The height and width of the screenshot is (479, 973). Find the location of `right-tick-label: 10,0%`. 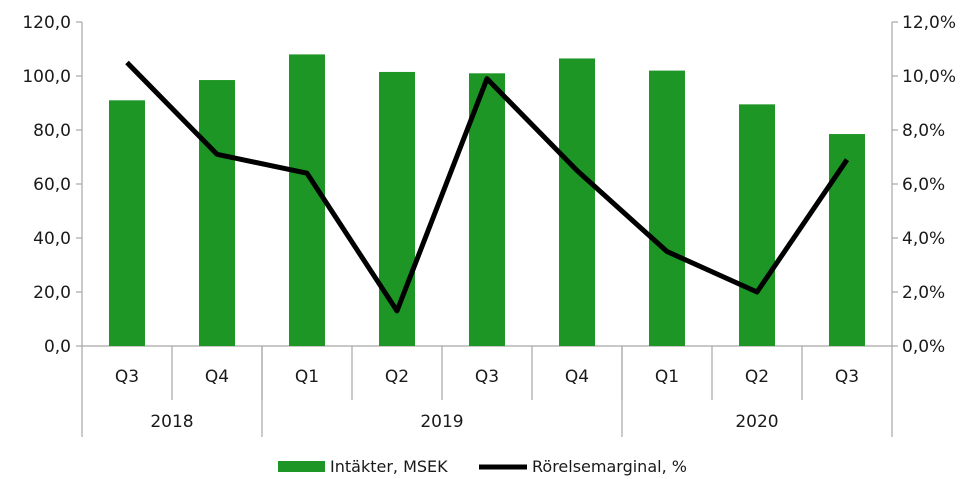

right-tick-label: 10,0% is located at coordinates (929, 77).